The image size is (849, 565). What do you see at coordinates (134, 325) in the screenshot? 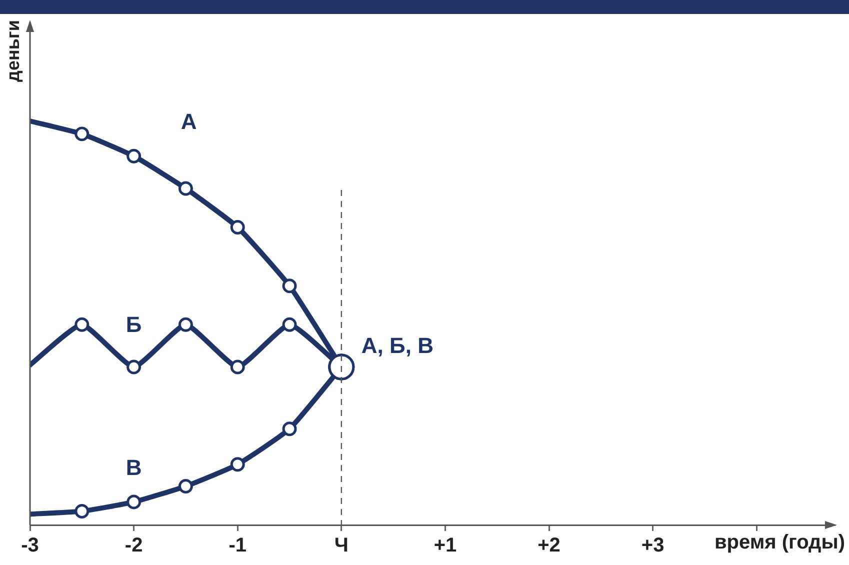
I see `series-label: Б` at bounding box center [134, 325].